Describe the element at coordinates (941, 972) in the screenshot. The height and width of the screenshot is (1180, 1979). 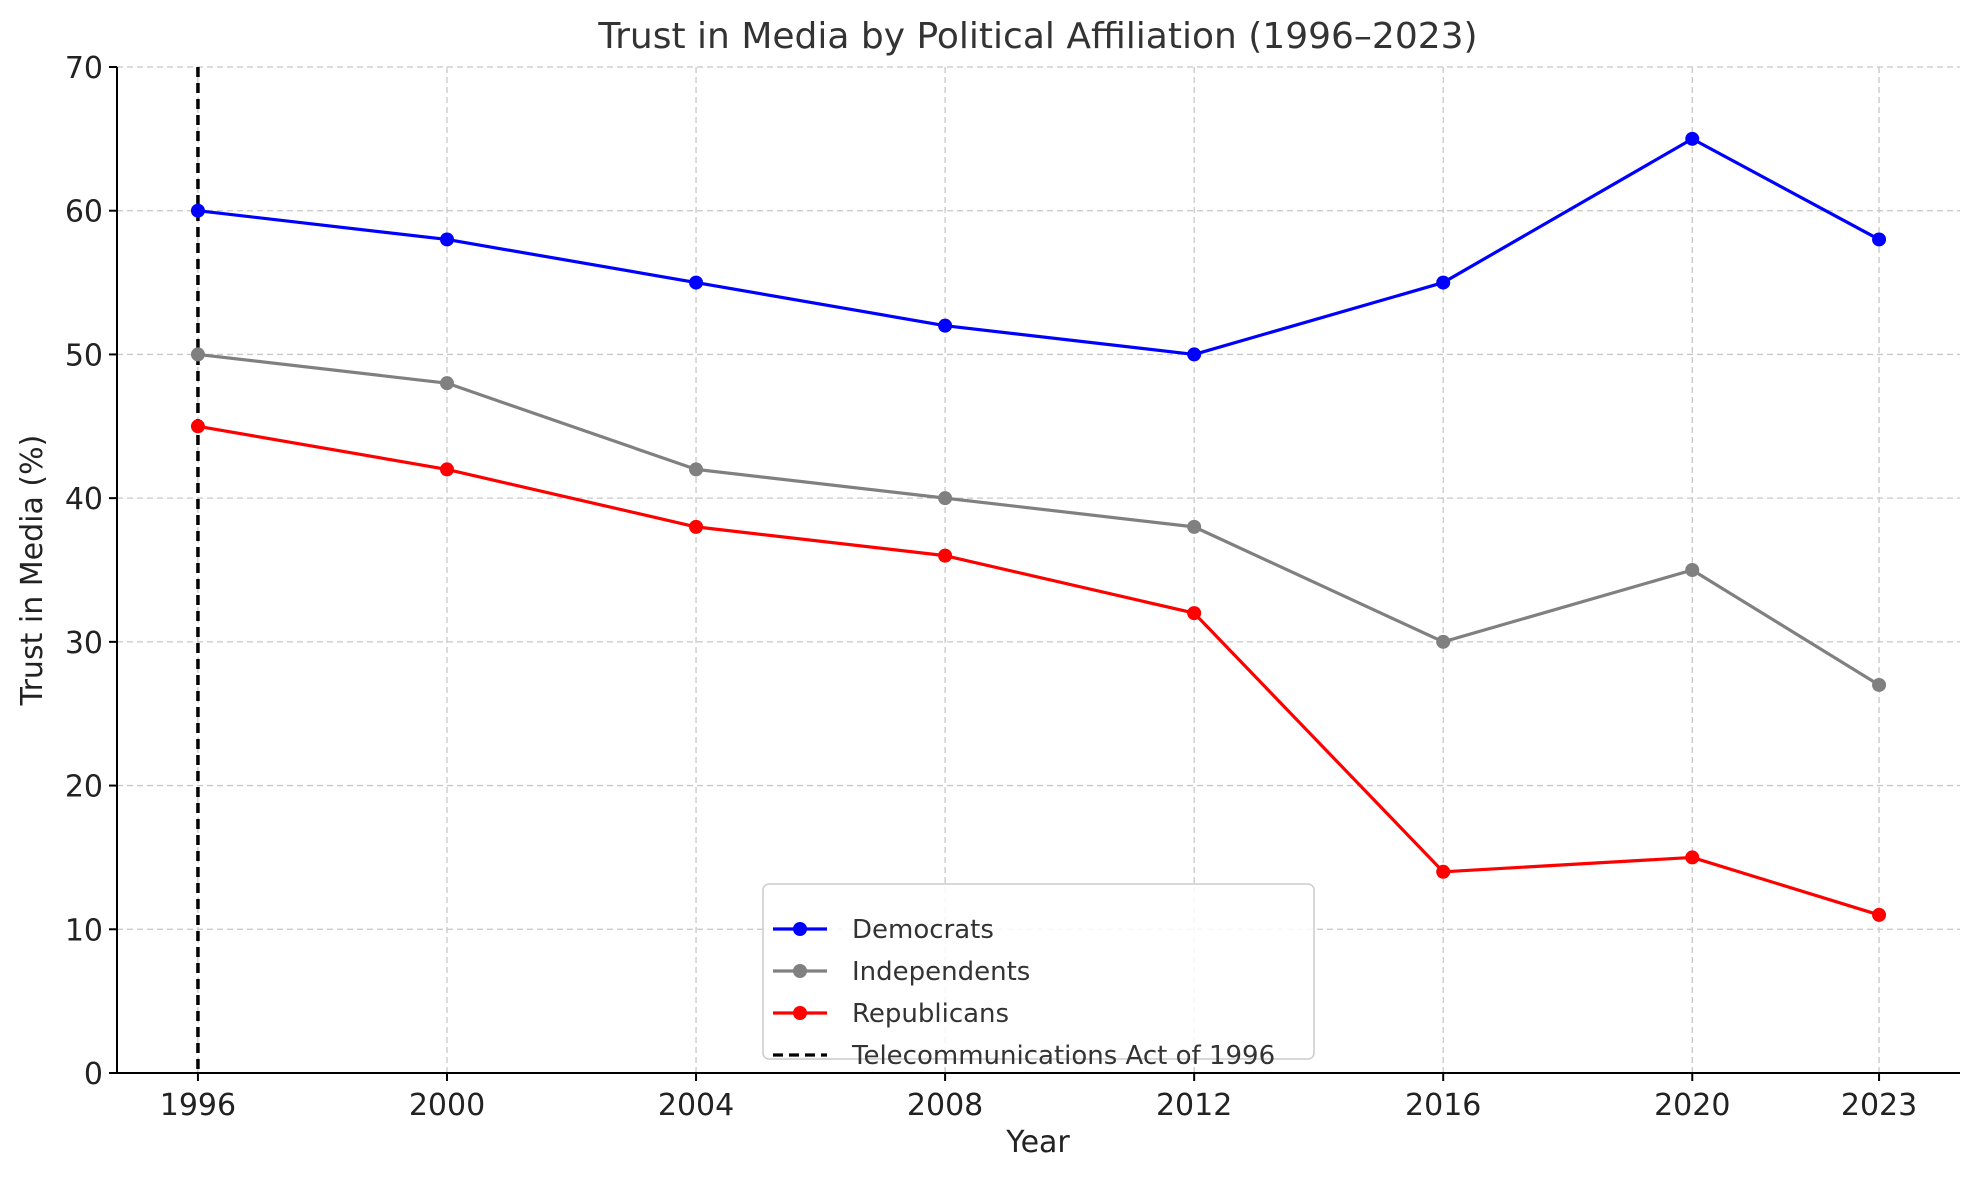
I see `legend-label-independents: Independents` at that location.